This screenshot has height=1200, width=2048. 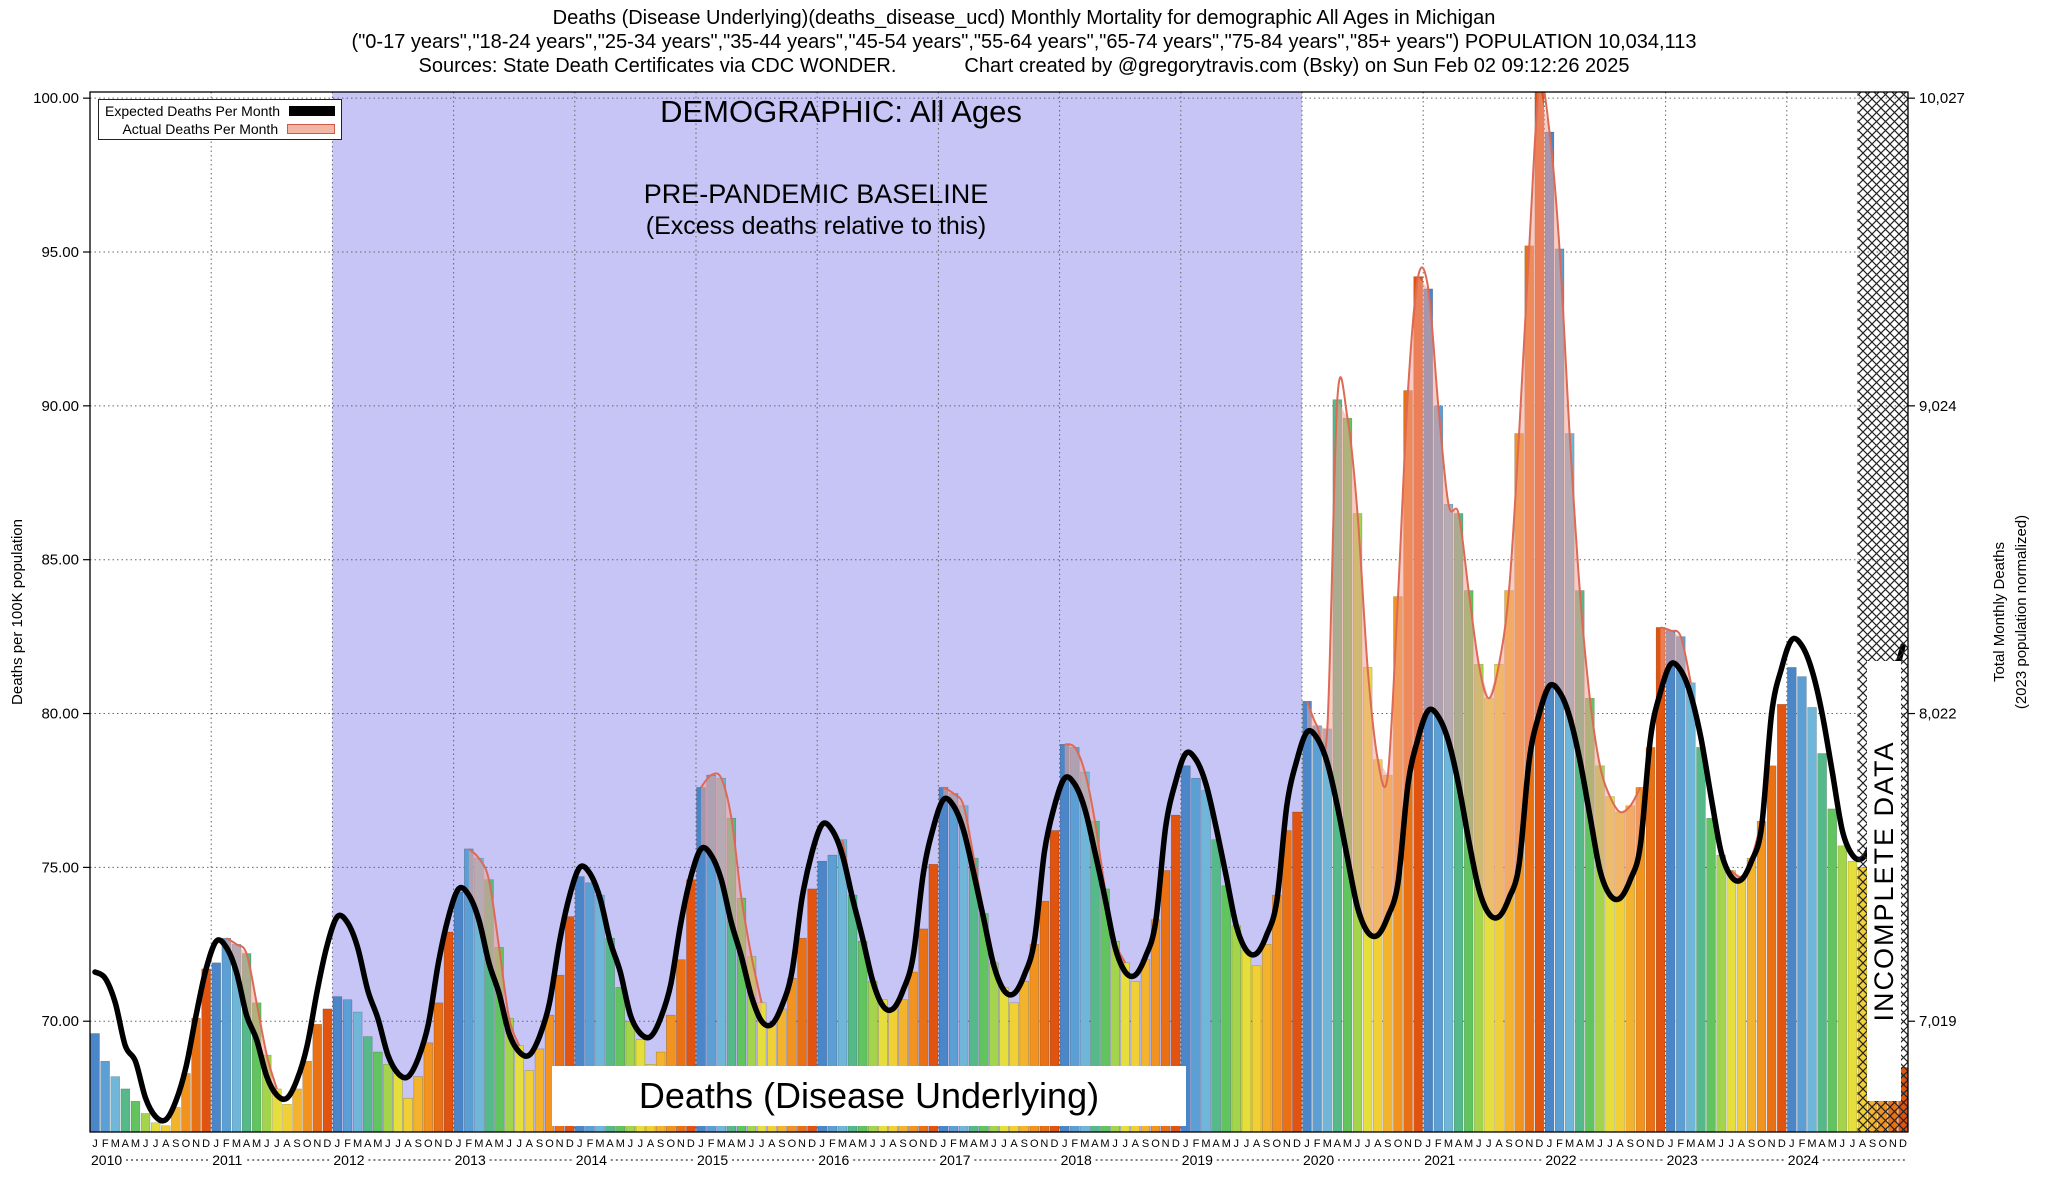 I want to click on svg-text: S, so click(x=175, y=1144).